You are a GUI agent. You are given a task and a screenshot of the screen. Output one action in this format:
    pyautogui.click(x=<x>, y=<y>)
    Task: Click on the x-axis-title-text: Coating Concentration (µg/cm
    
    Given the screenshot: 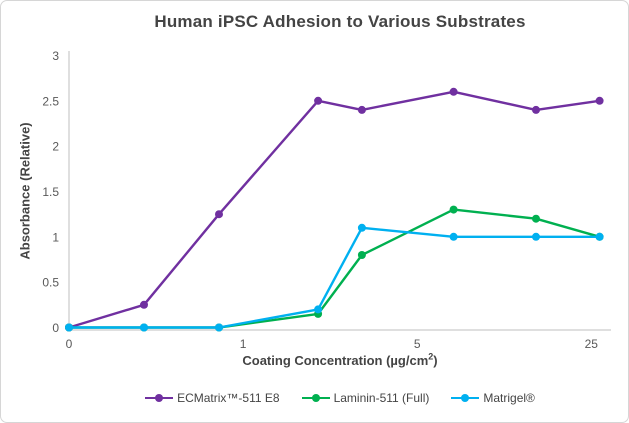 What is the action you would take?
    pyautogui.click(x=335, y=360)
    